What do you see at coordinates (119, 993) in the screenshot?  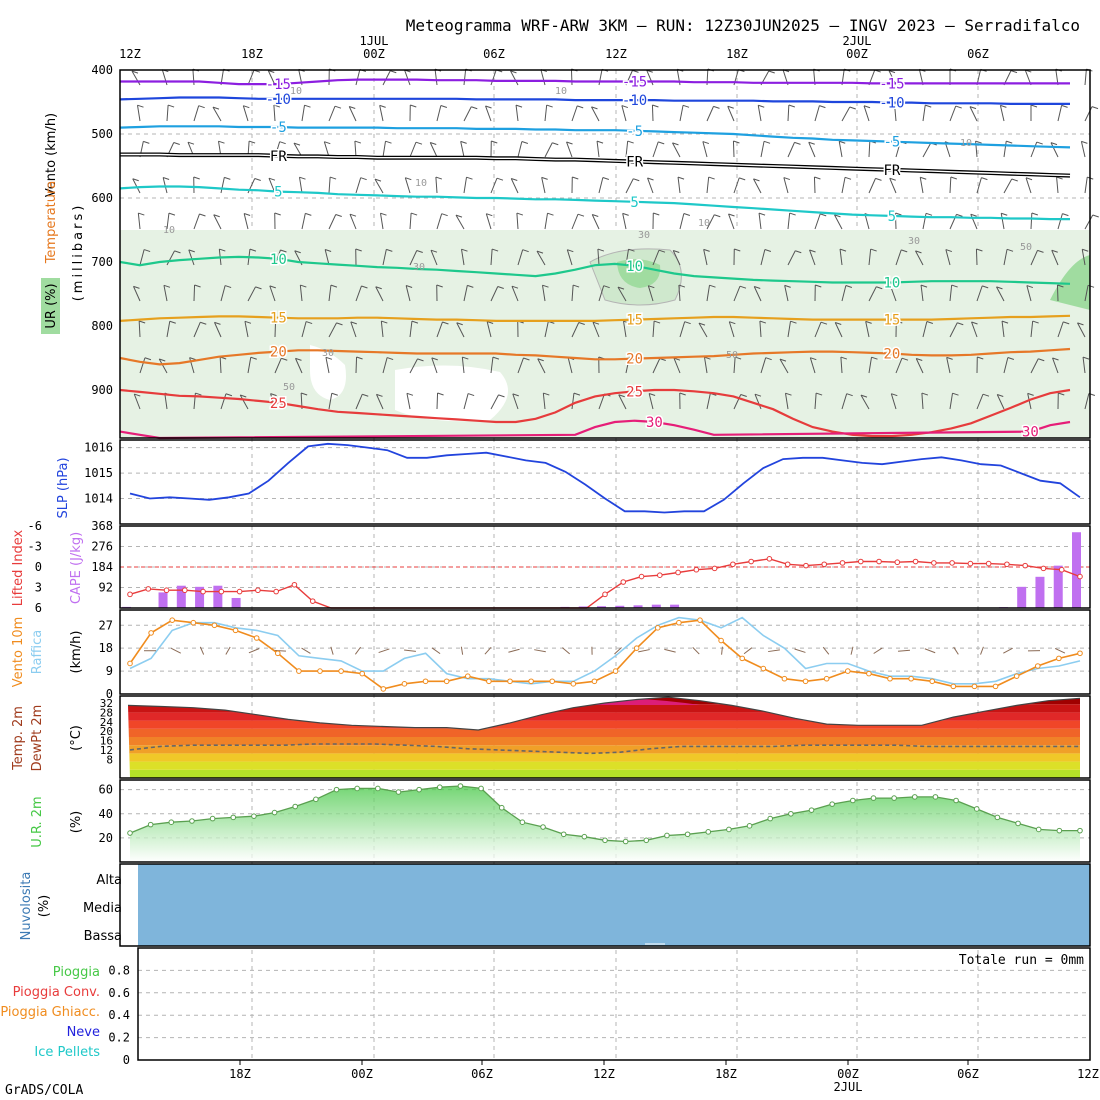 I see `precip-tick-0.6: 0.6` at bounding box center [119, 993].